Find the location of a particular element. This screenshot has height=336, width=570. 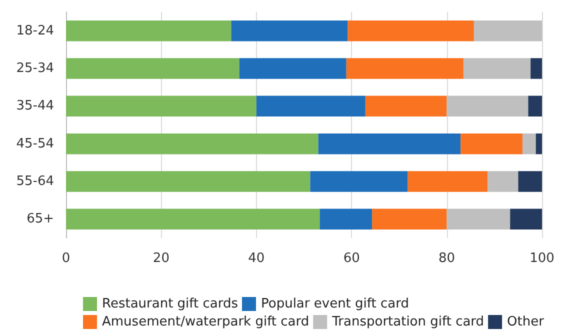

legend-label: Other is located at coordinates (526, 322).